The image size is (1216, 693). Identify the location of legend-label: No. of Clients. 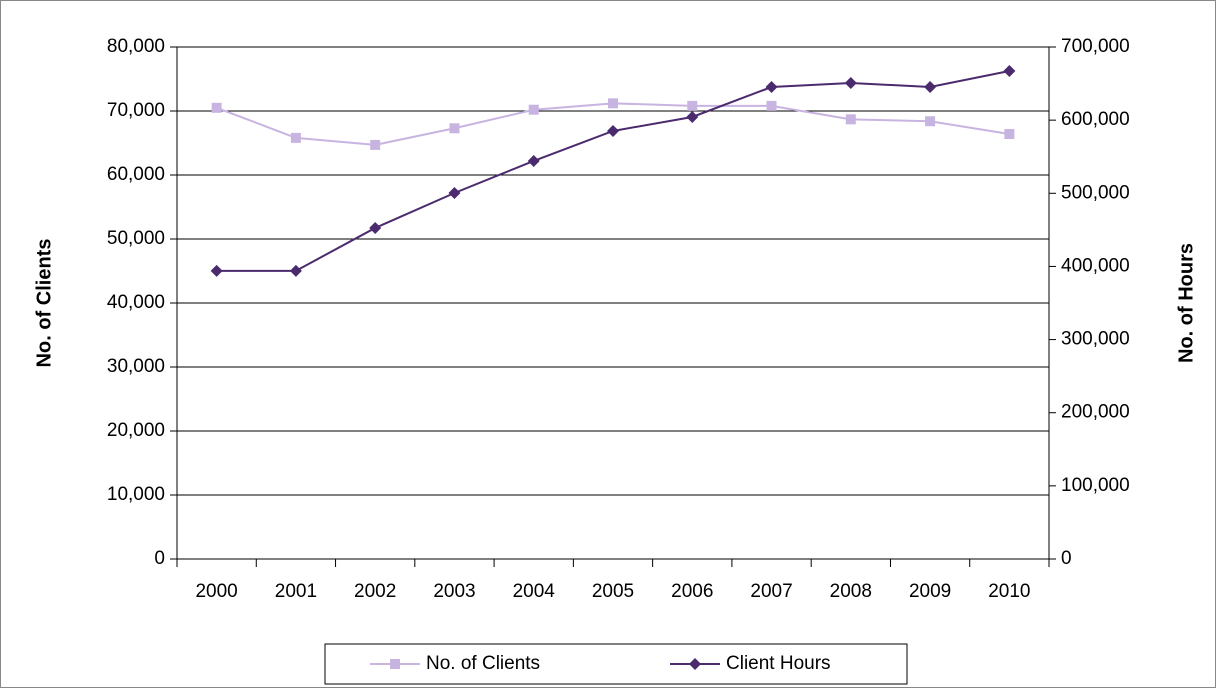
(483, 663).